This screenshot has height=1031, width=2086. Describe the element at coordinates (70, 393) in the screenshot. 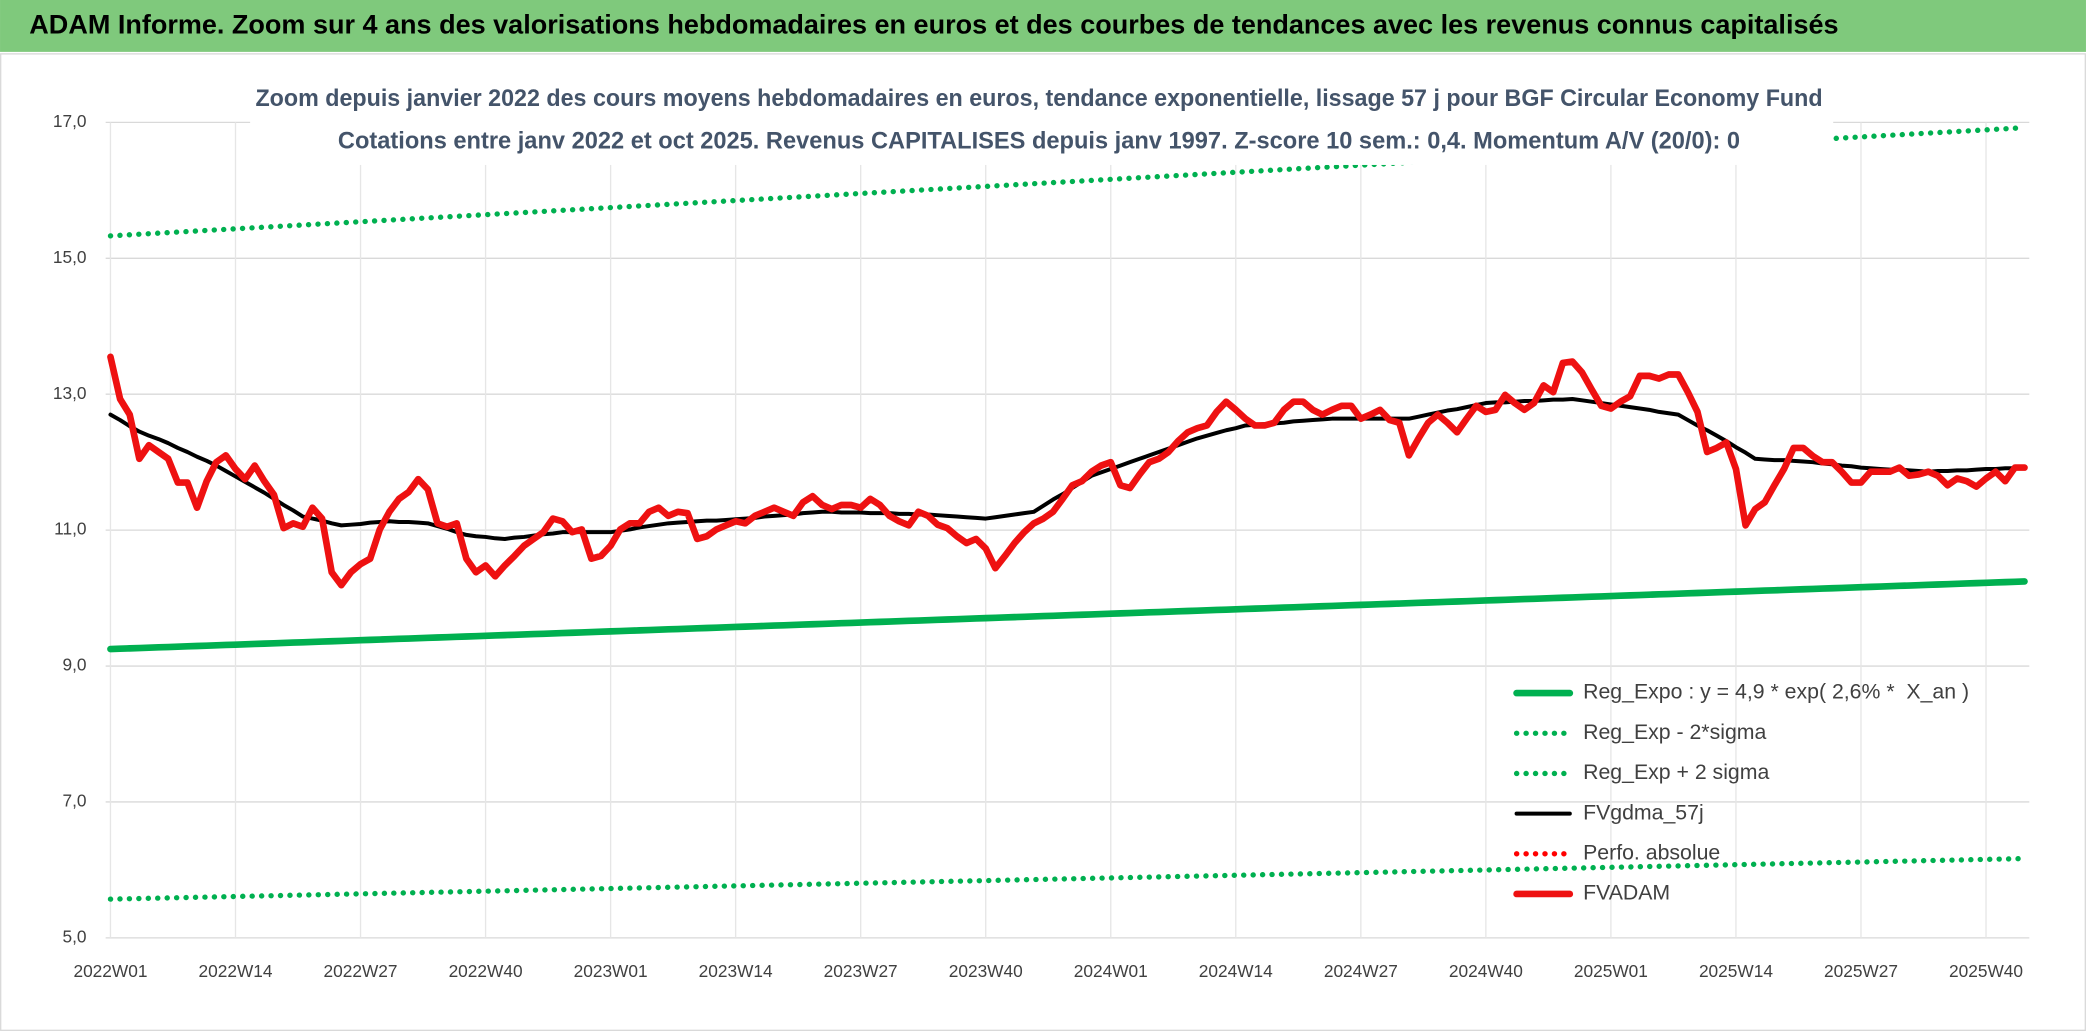

I see `y-tick-label: 13,0` at that location.